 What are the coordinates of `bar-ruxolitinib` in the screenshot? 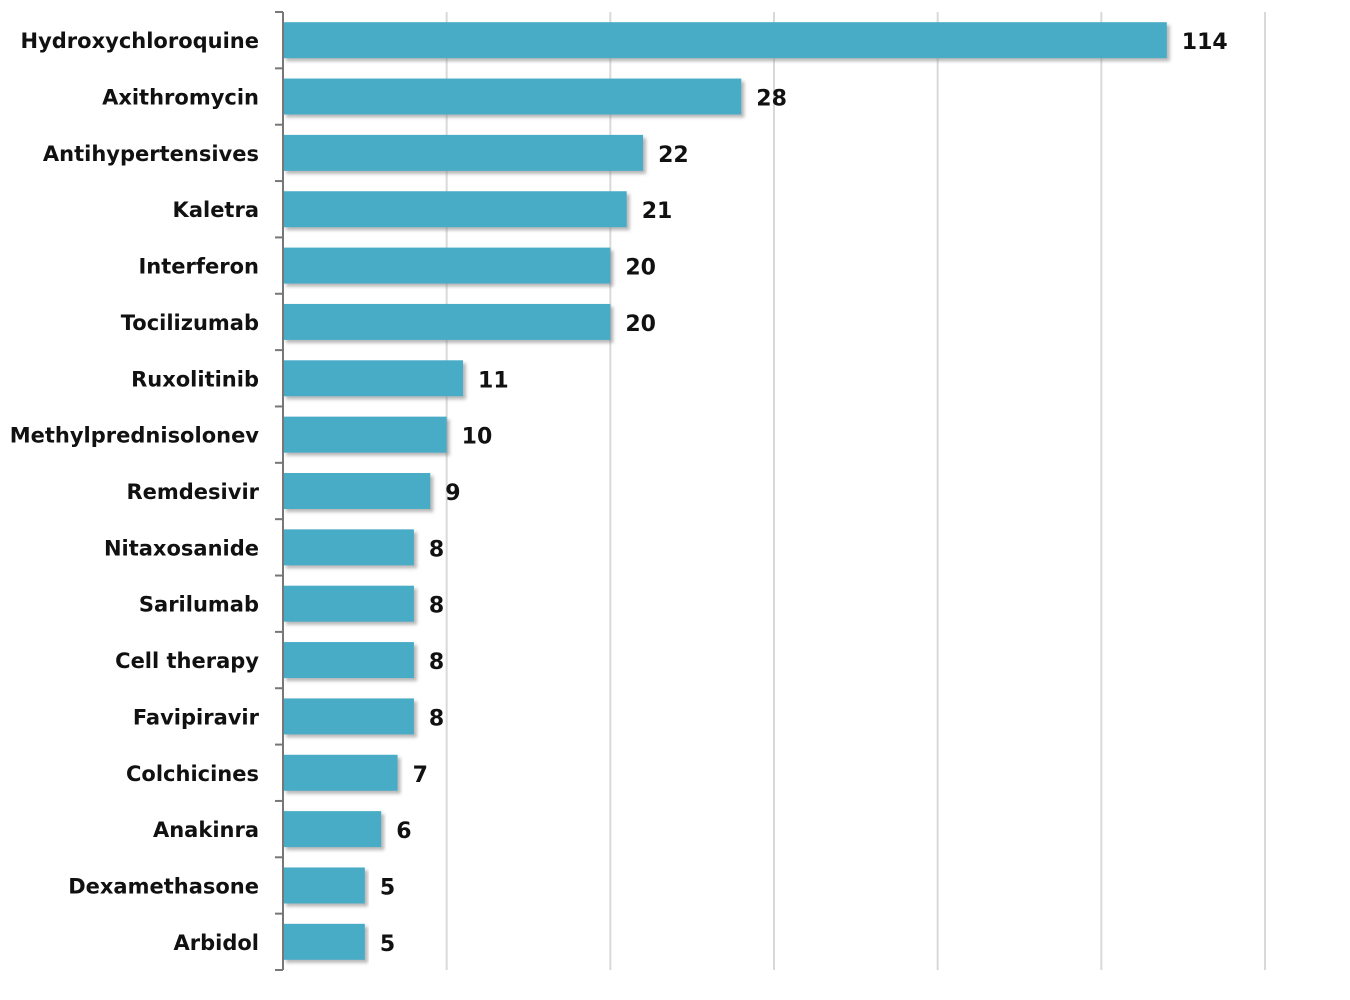 It's located at (373, 378).